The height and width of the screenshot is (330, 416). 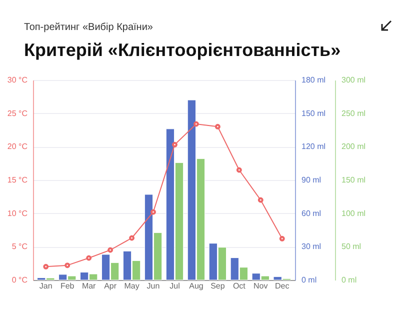 What do you see at coordinates (314, 147) in the screenshot?
I see `y2-tick-label: 120 ml` at bounding box center [314, 147].